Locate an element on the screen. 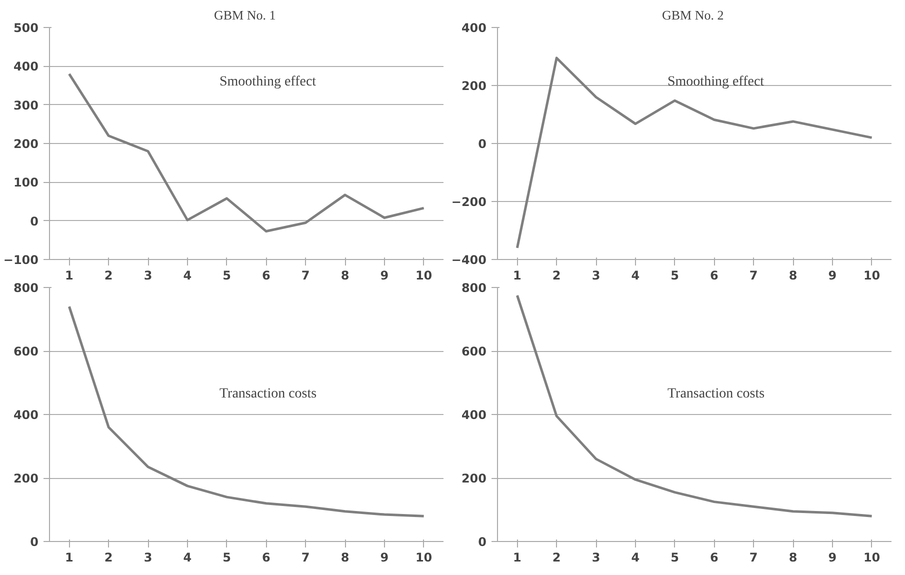  y-tick-label: 300 is located at coordinates (26, 105).